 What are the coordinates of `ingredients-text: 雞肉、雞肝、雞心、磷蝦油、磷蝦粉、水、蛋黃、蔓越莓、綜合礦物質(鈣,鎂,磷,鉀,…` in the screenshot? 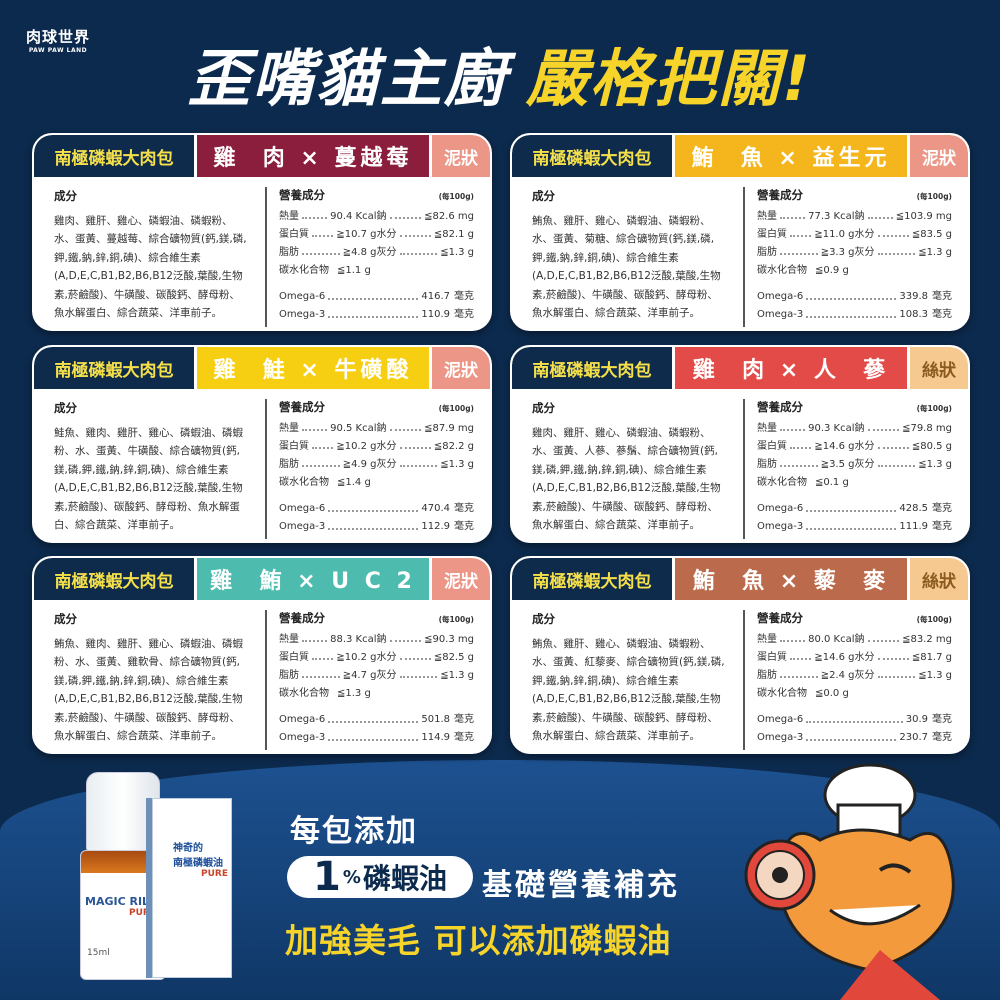 It's located at (150, 267).